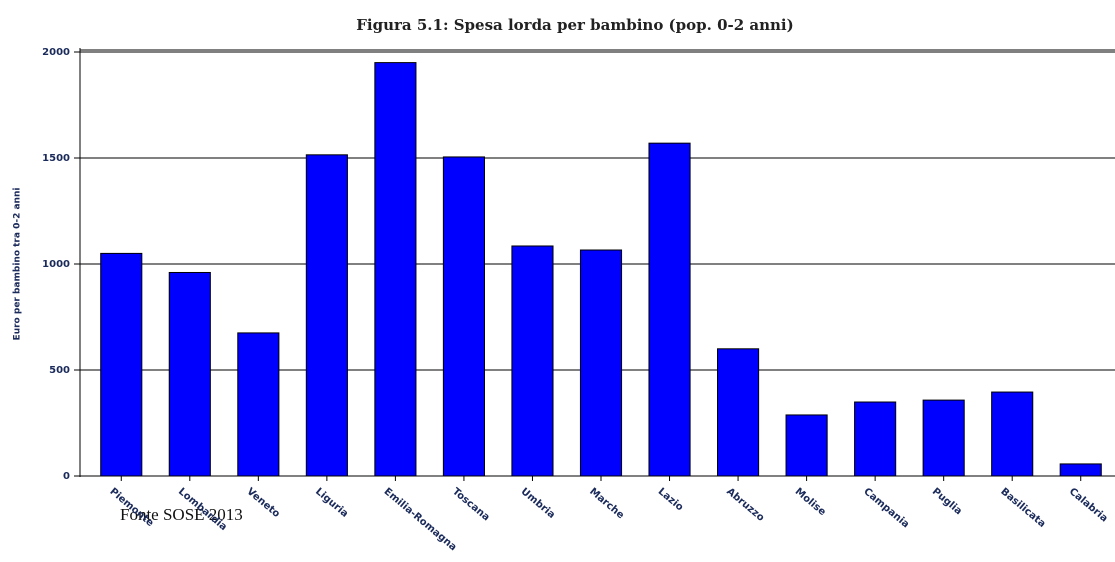 The height and width of the screenshot is (562, 1115). What do you see at coordinates (810, 502) in the screenshot?
I see `x-tick-label: Molise` at bounding box center [810, 502].